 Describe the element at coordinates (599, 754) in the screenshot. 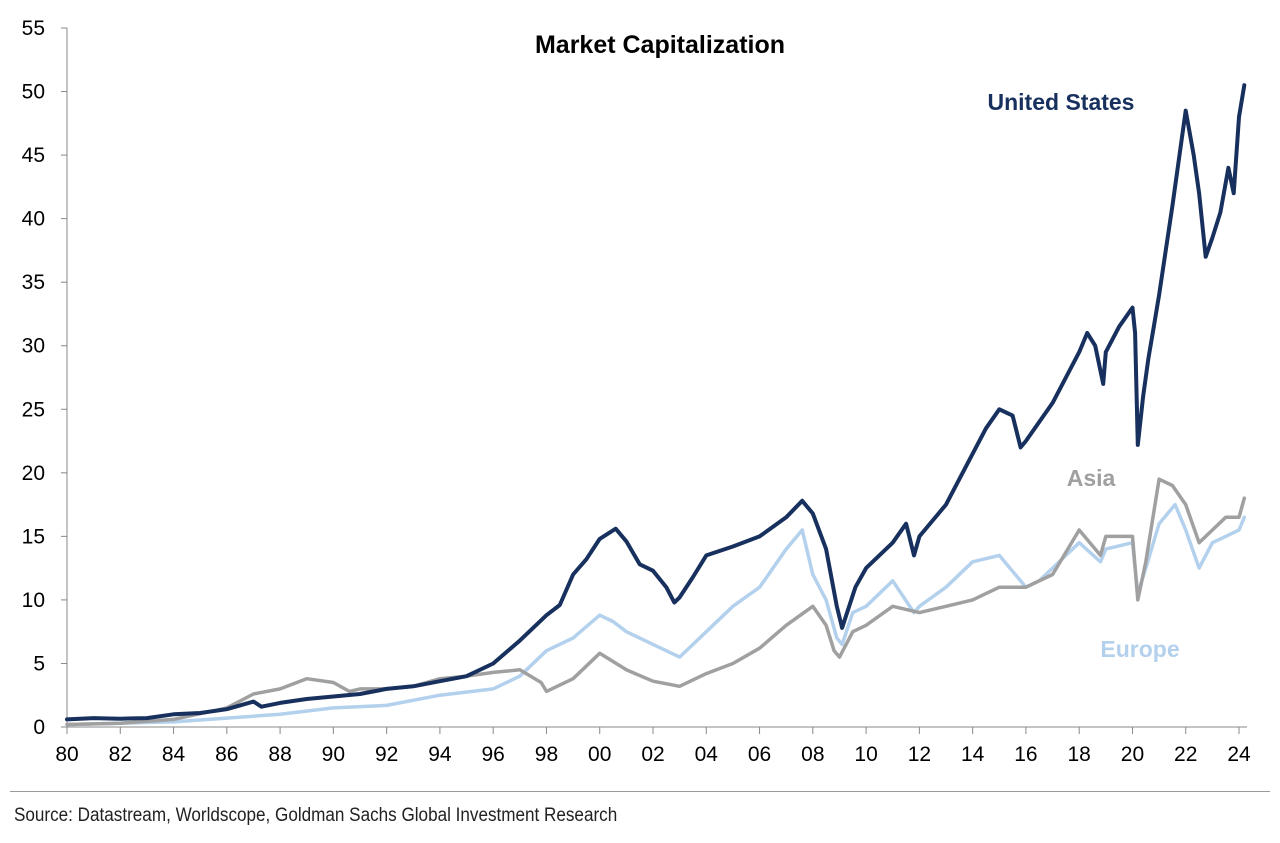

I see `x-tick-label: 00` at that location.